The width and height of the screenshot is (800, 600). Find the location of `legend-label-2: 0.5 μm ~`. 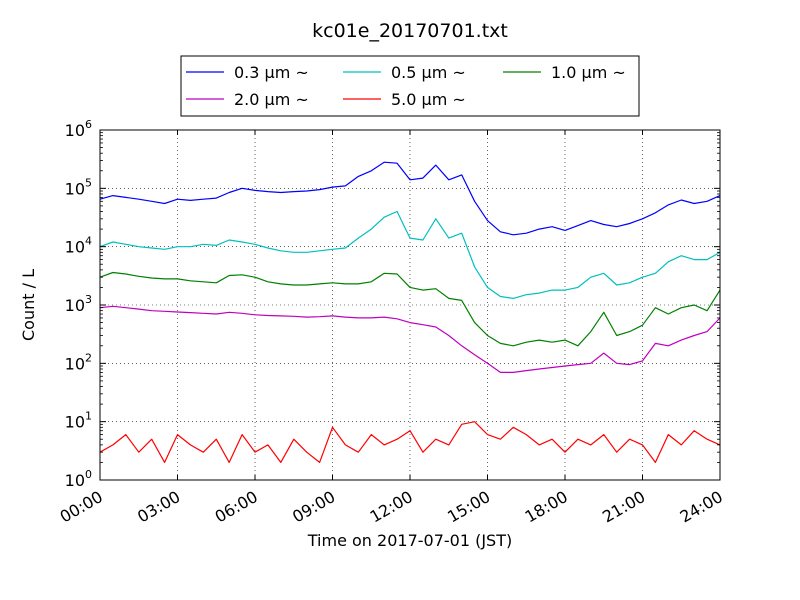

legend-label-2: 0.5 μm ~ is located at coordinates (428, 72).